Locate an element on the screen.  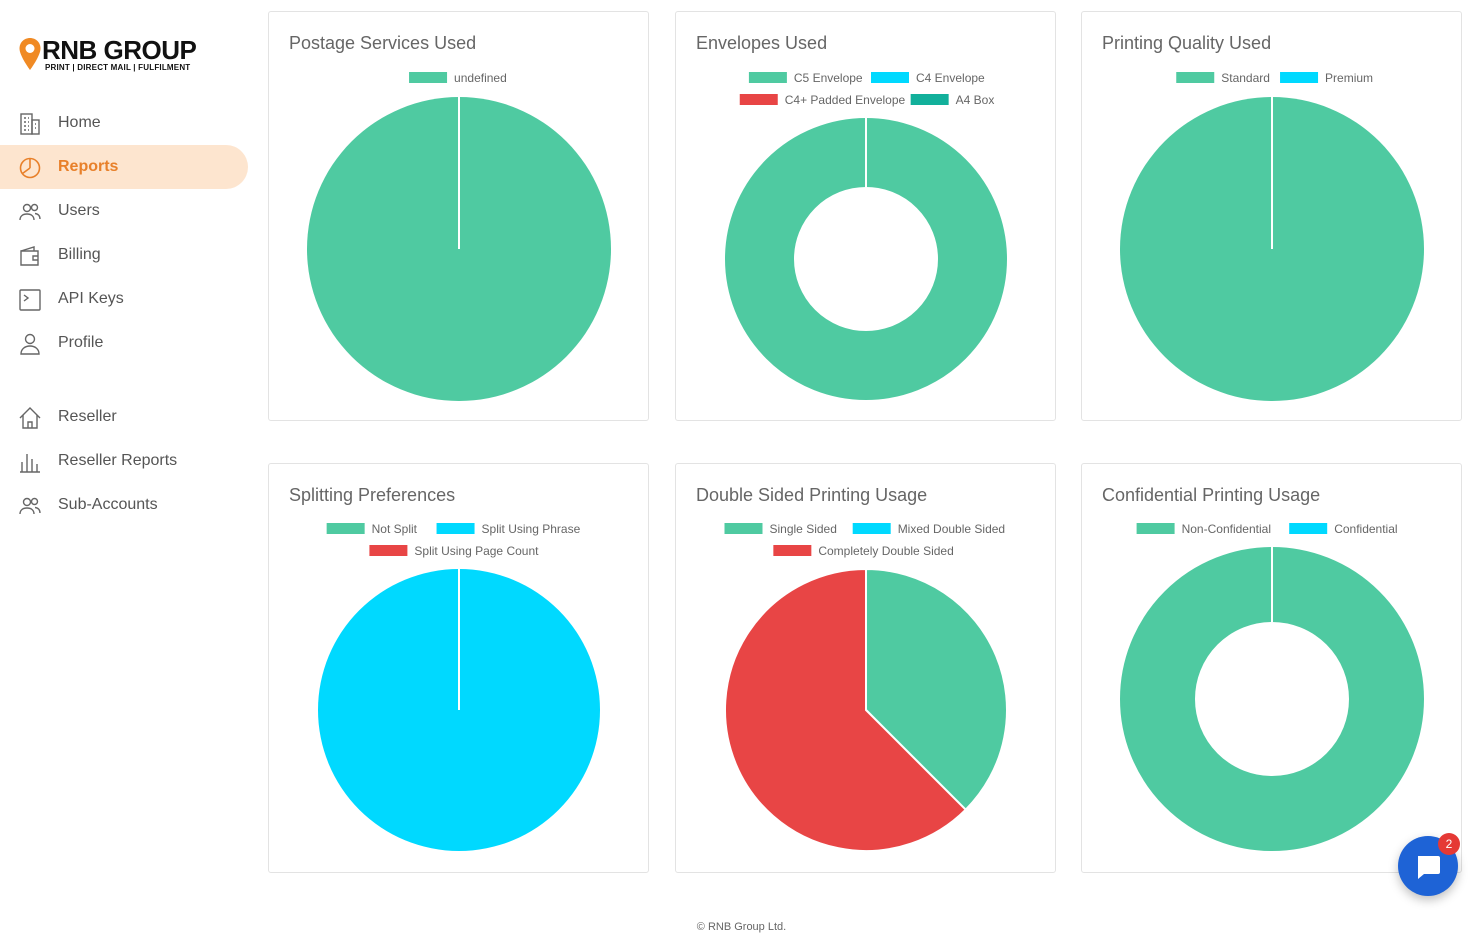
nav-reports: Reports is located at coordinates (124, 167).